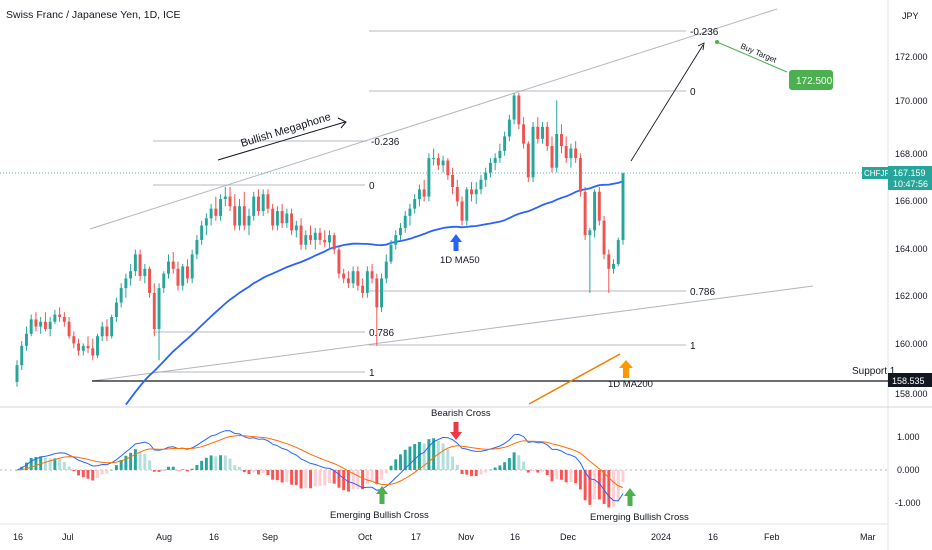 This screenshot has height=550, width=932. I want to click on ma200-label: 1D MA200, so click(630, 384).